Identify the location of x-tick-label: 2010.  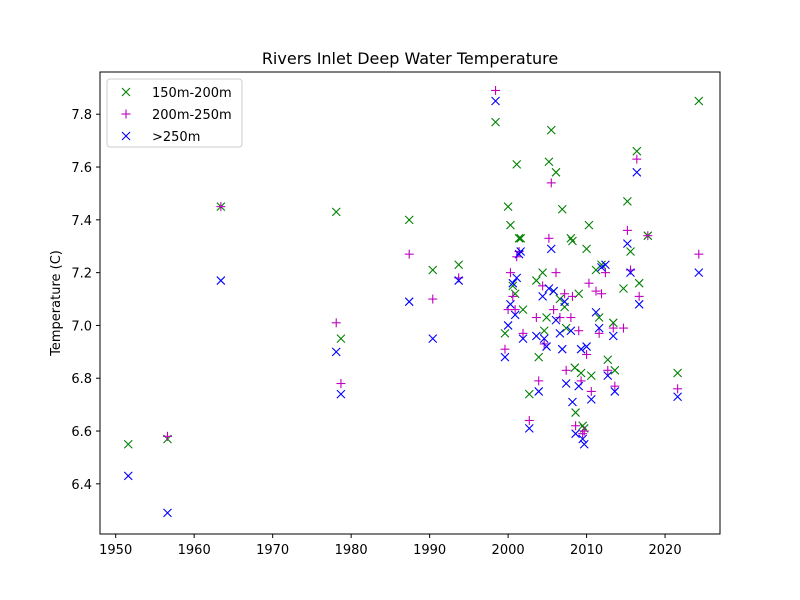
(586, 550).